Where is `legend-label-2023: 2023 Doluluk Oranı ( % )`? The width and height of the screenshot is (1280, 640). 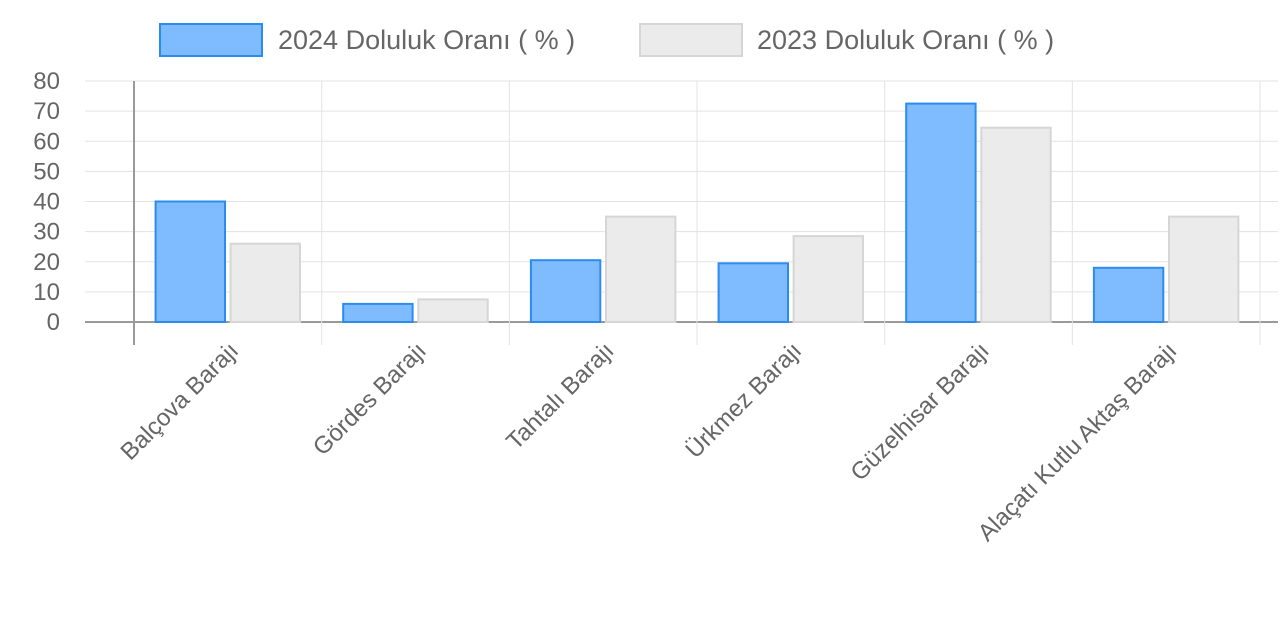 legend-label-2023: 2023 Doluluk Oranı ( % ) is located at coordinates (905, 40).